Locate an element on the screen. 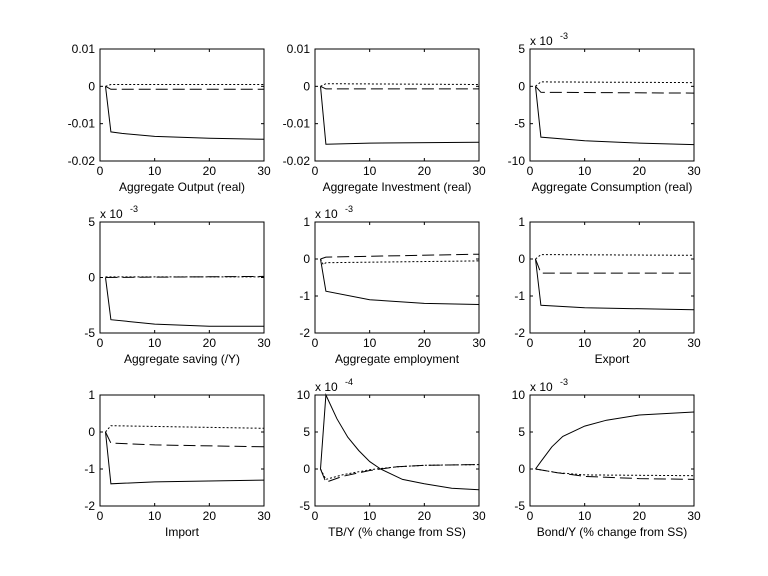 Image resolution: width=768 pixels, height=576 pixels. x-axis-label: Aggregate Investment (real) is located at coordinates (397, 187).